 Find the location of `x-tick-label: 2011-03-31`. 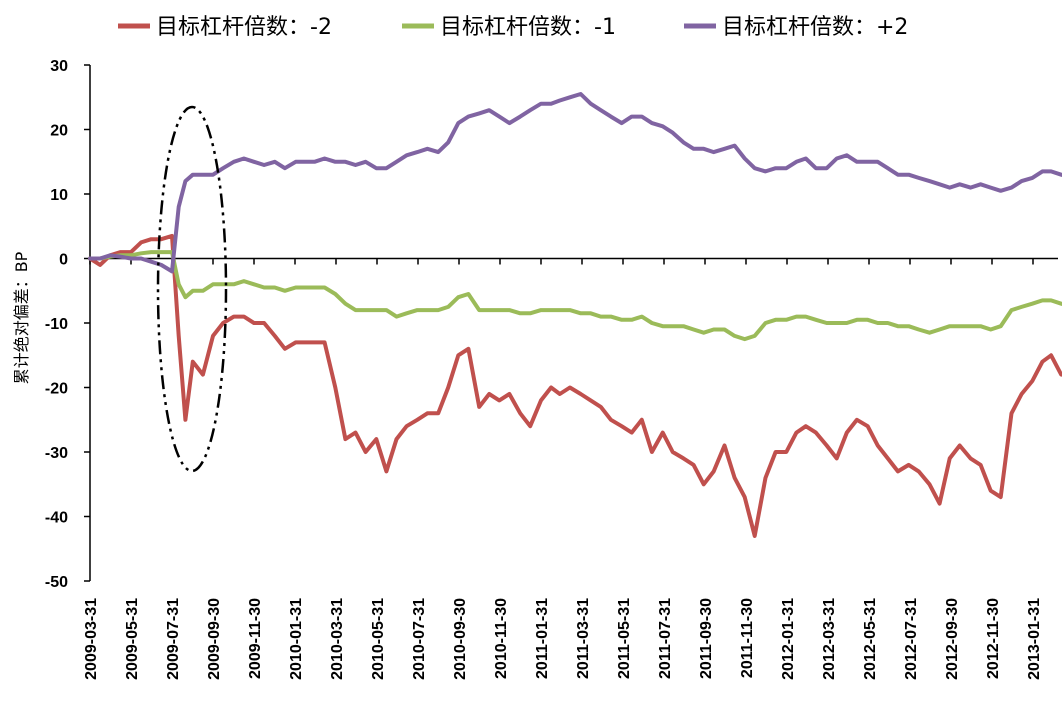

x-tick-label: 2011-03-31 is located at coordinates (583, 638).